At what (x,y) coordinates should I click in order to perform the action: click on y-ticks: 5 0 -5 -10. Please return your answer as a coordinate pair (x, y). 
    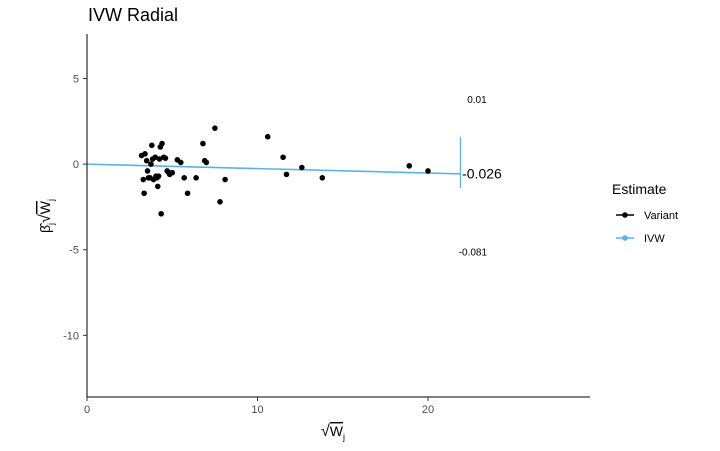
    Looking at the image, I should click on (75, 208).